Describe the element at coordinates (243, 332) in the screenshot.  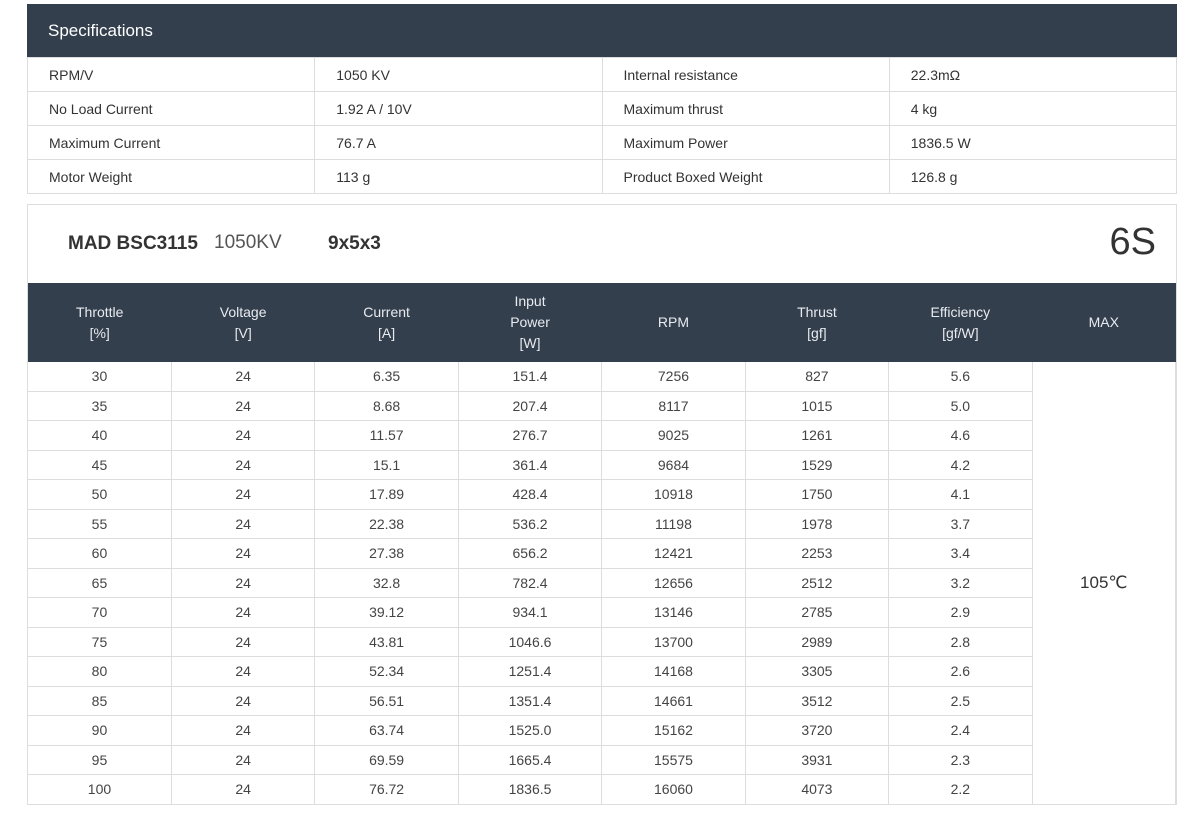
I see `column-header-line: [V]` at that location.